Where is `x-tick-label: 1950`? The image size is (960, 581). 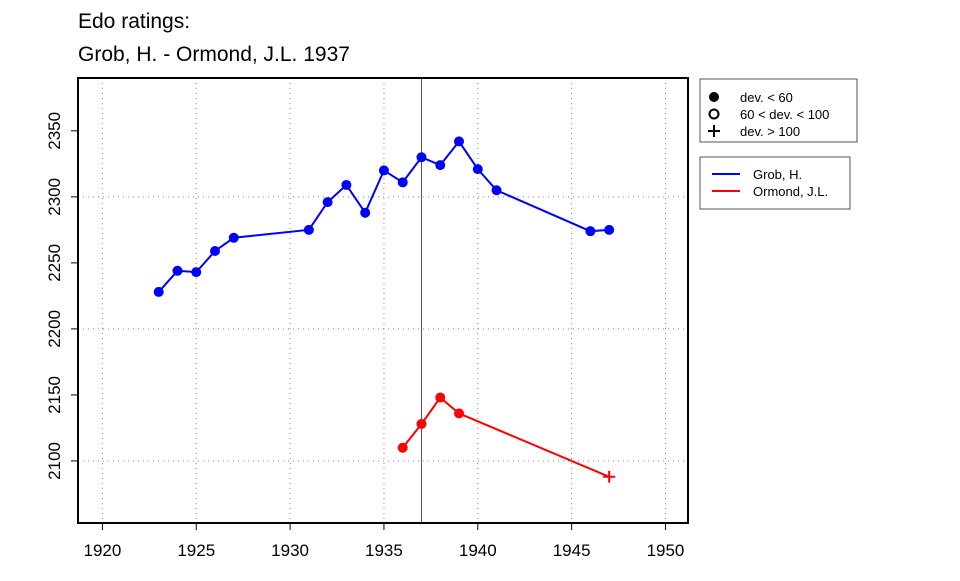
x-tick-label: 1950 is located at coordinates (666, 550).